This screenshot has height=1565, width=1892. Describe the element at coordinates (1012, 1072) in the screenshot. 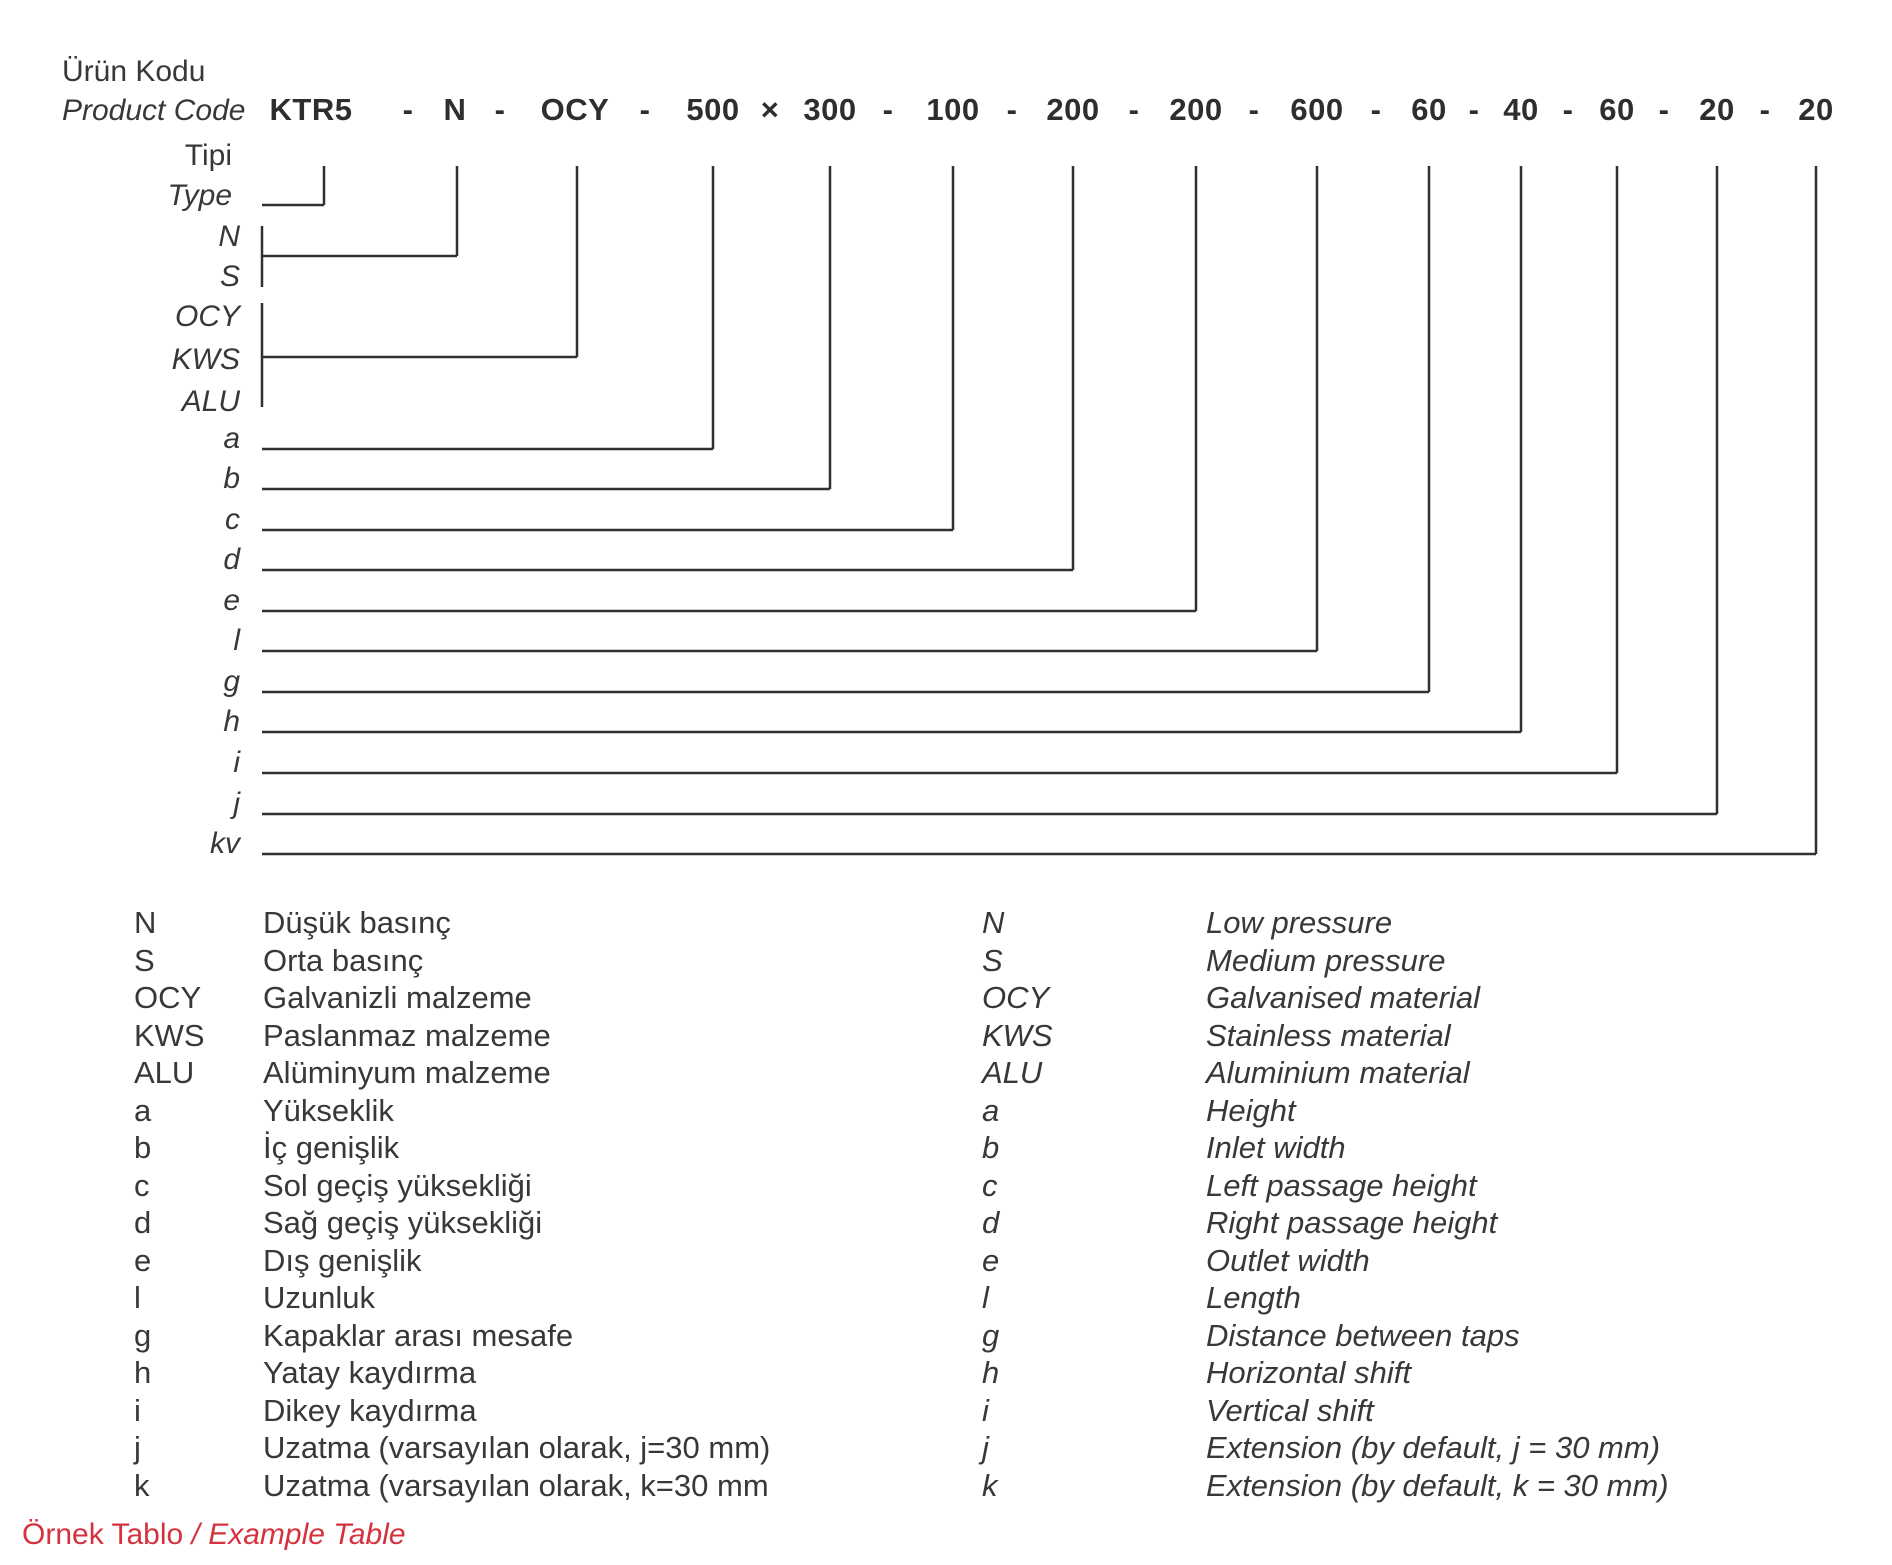

I see `legend-key-en-ALU: ALU` at that location.